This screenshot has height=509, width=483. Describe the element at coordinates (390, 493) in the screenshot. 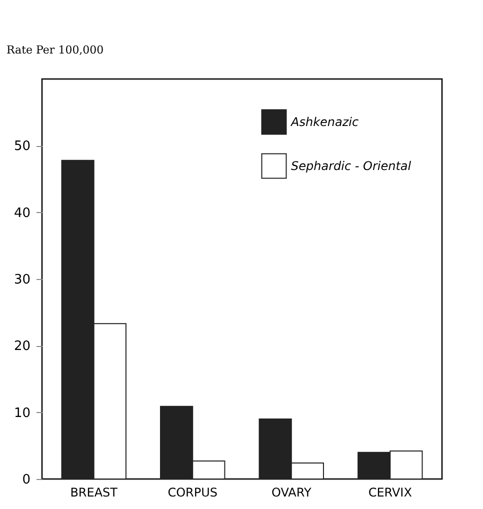

I see `x-tick-label: CERVIX` at that location.